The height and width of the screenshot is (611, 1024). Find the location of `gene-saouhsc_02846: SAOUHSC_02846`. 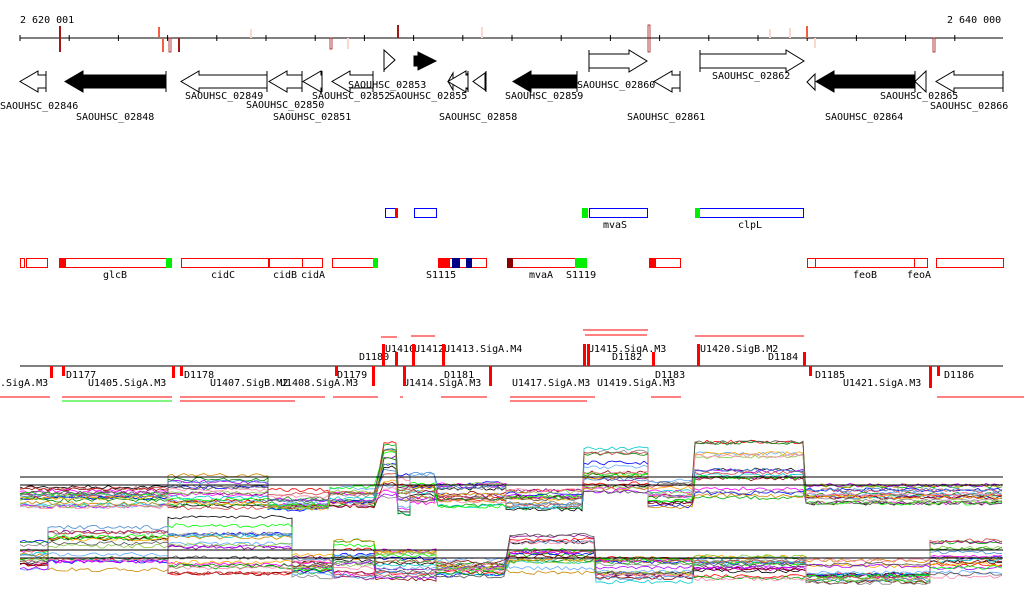

gene-saouhsc_02846: SAOUHSC_02846 is located at coordinates (39, 91).